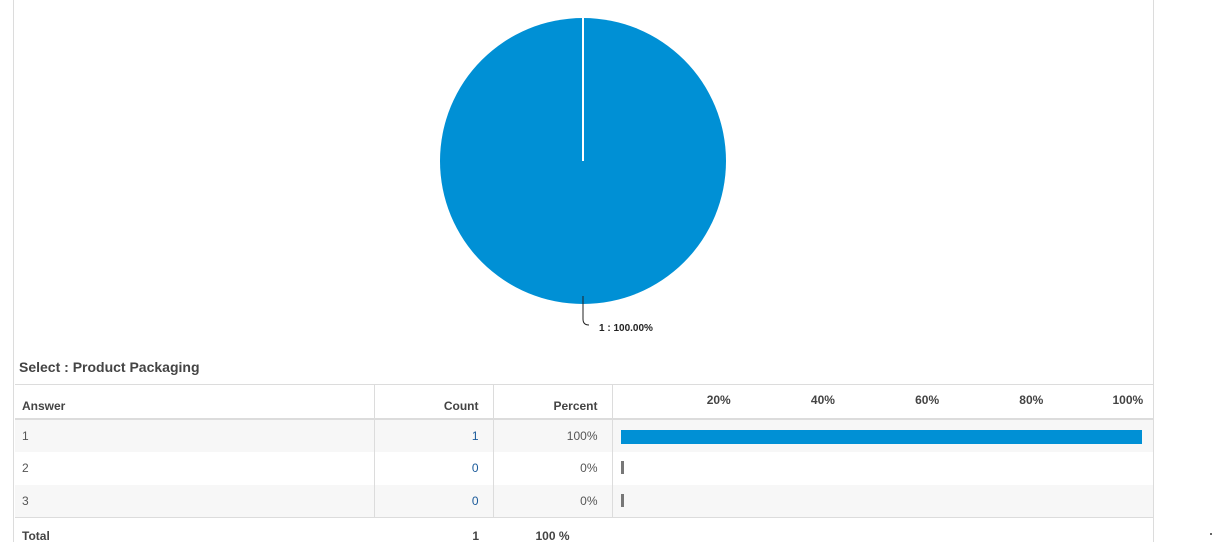 The image size is (1218, 554). What do you see at coordinates (195, 501) in the screenshot?
I see `row-answer: 3` at bounding box center [195, 501].